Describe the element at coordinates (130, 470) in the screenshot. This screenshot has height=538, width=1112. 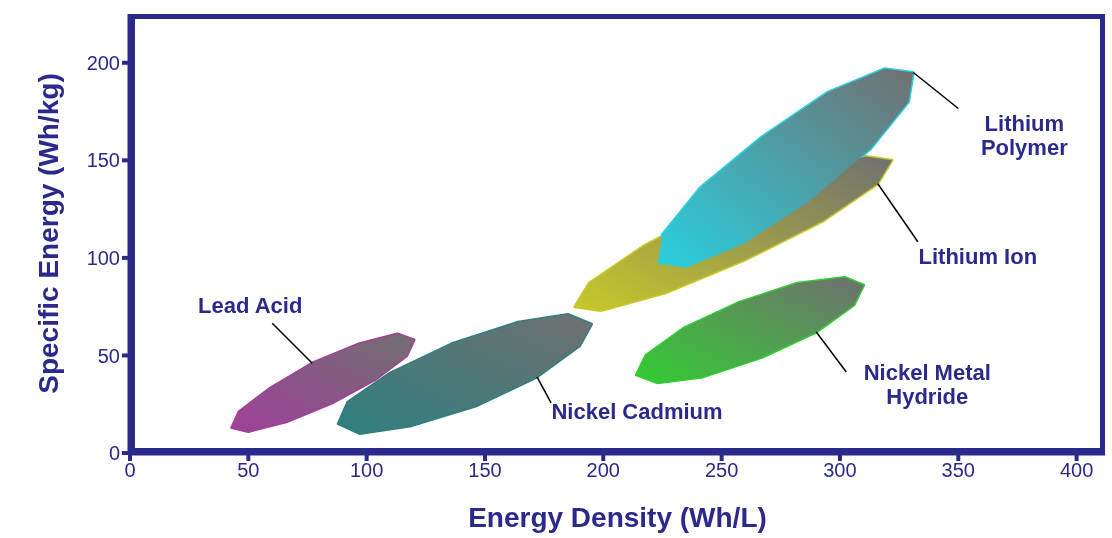
I see `x-tick-label: 0` at that location.